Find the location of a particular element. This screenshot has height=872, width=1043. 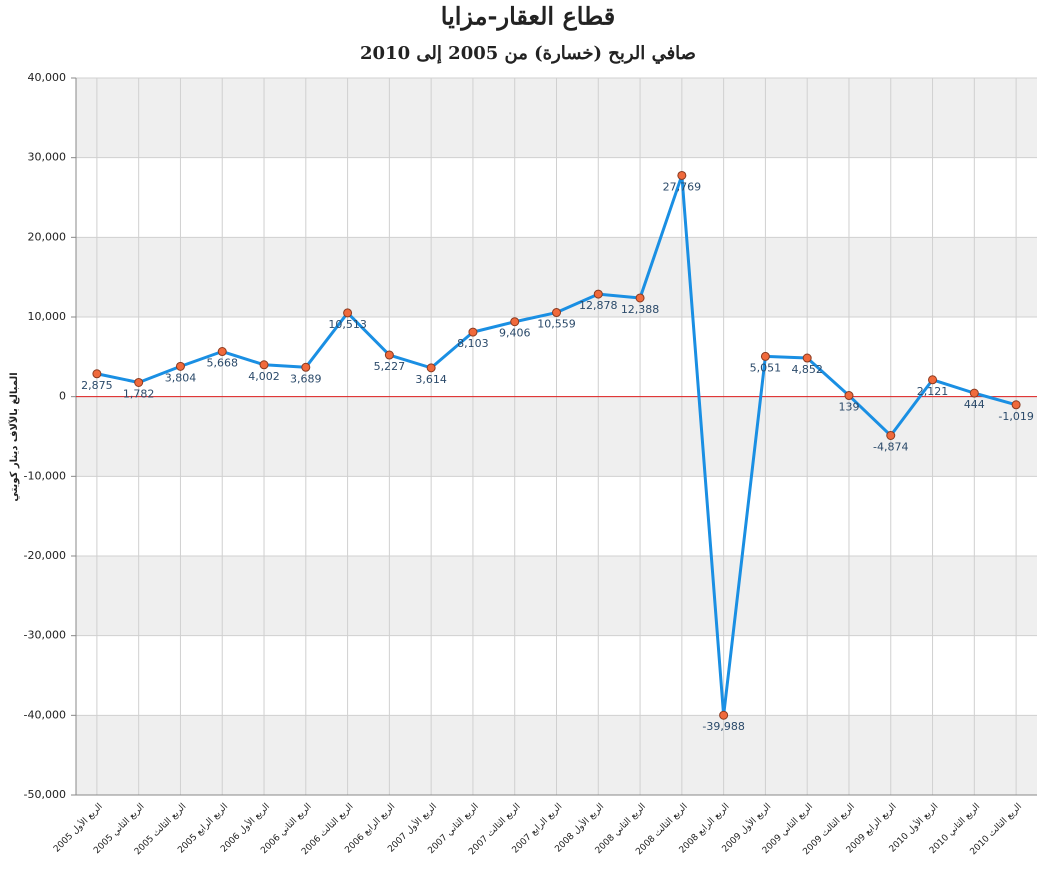

data-label: 1,782 is located at coordinates (139, 393).